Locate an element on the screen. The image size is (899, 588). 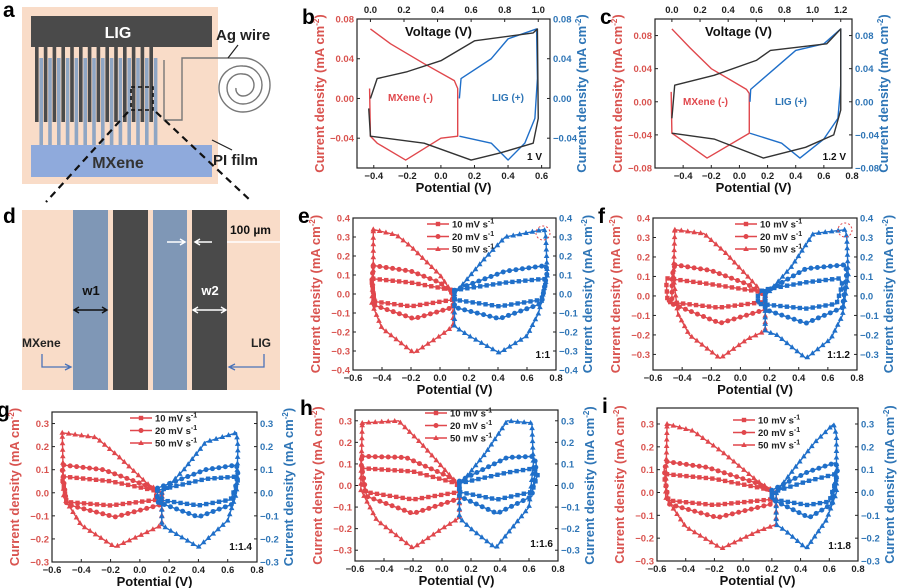
x-tick-label: 0.8 is located at coordinates (555, 378).